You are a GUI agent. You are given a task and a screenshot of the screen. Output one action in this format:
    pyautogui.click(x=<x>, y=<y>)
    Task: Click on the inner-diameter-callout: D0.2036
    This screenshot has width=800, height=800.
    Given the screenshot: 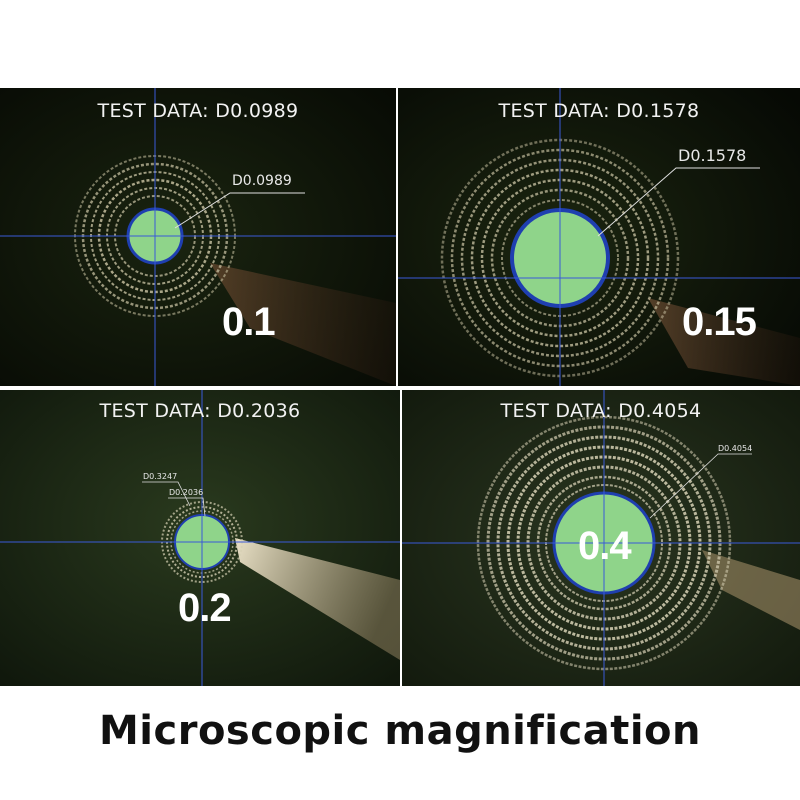 What is the action you would take?
    pyautogui.click(x=186, y=492)
    